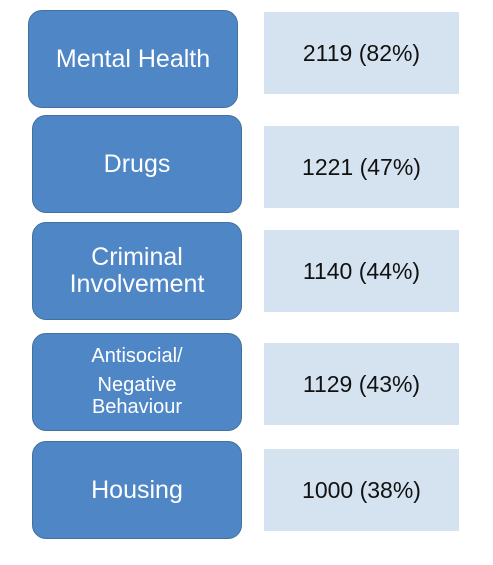  I want to click on category-label: Criminal, so click(137, 257).